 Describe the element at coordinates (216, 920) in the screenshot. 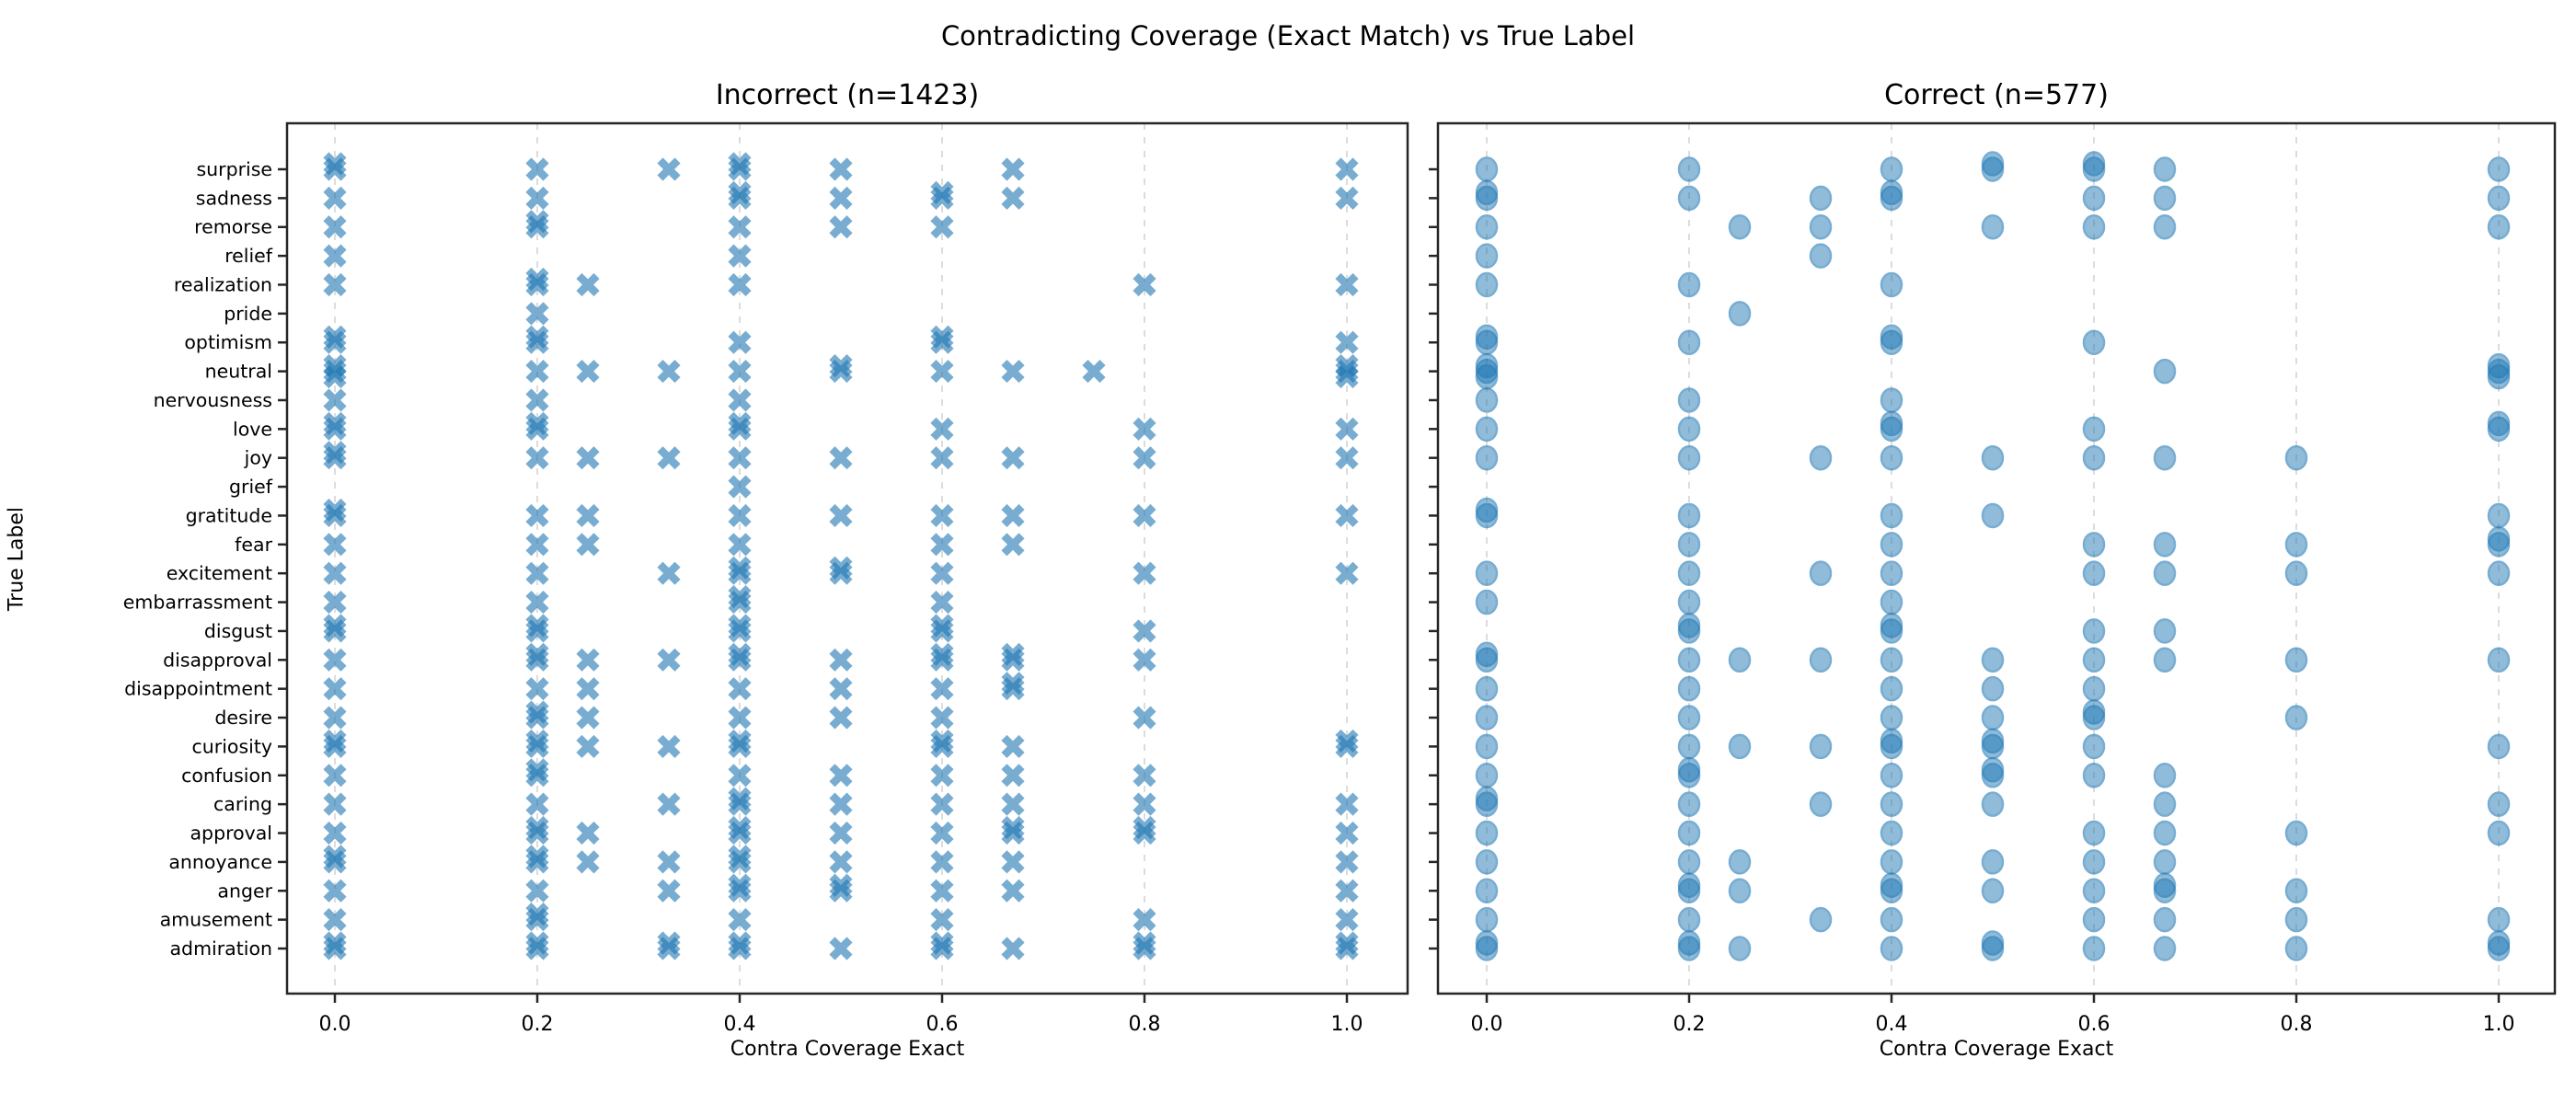

I see `y-tick-label: amusement` at that location.